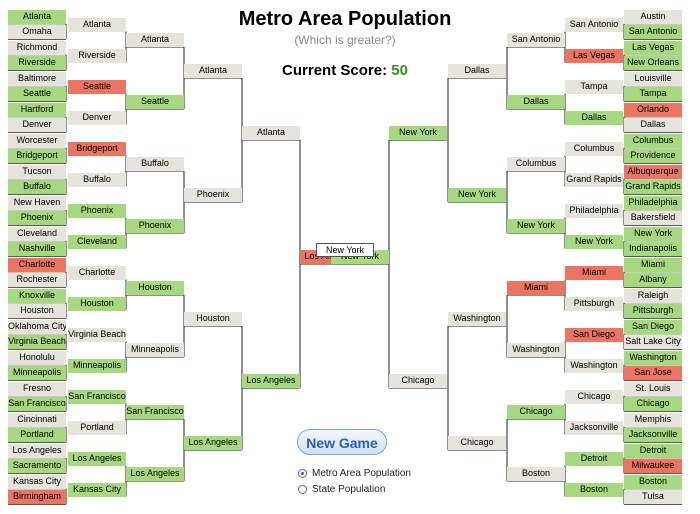  What do you see at coordinates (653, 16) in the screenshot?
I see `right-r1-team-slot: Austin` at bounding box center [653, 16].